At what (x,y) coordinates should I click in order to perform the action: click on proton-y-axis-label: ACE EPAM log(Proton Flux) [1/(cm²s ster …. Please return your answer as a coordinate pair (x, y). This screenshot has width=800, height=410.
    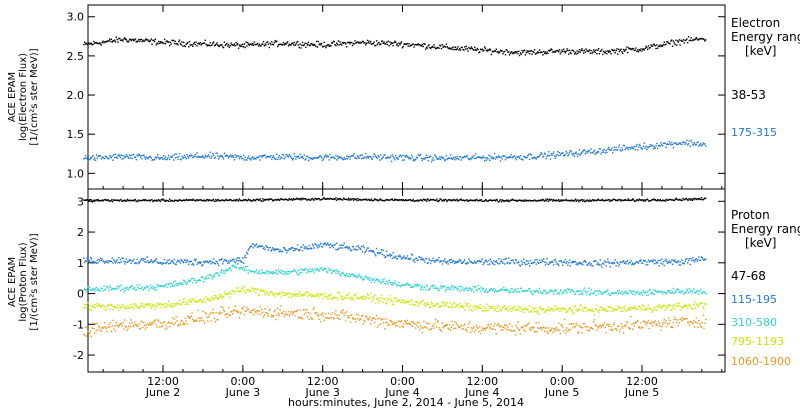
    Looking at the image, I should click on (23, 281).